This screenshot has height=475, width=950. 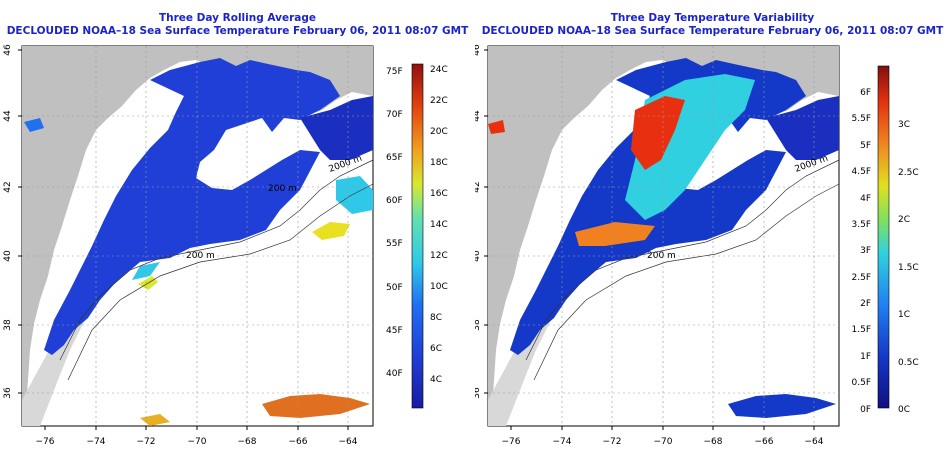 I want to click on right-colorbar-celsius: 0C 0.5C 1C 1.5C 2C 2.5C 3C, so click(x=908, y=267).